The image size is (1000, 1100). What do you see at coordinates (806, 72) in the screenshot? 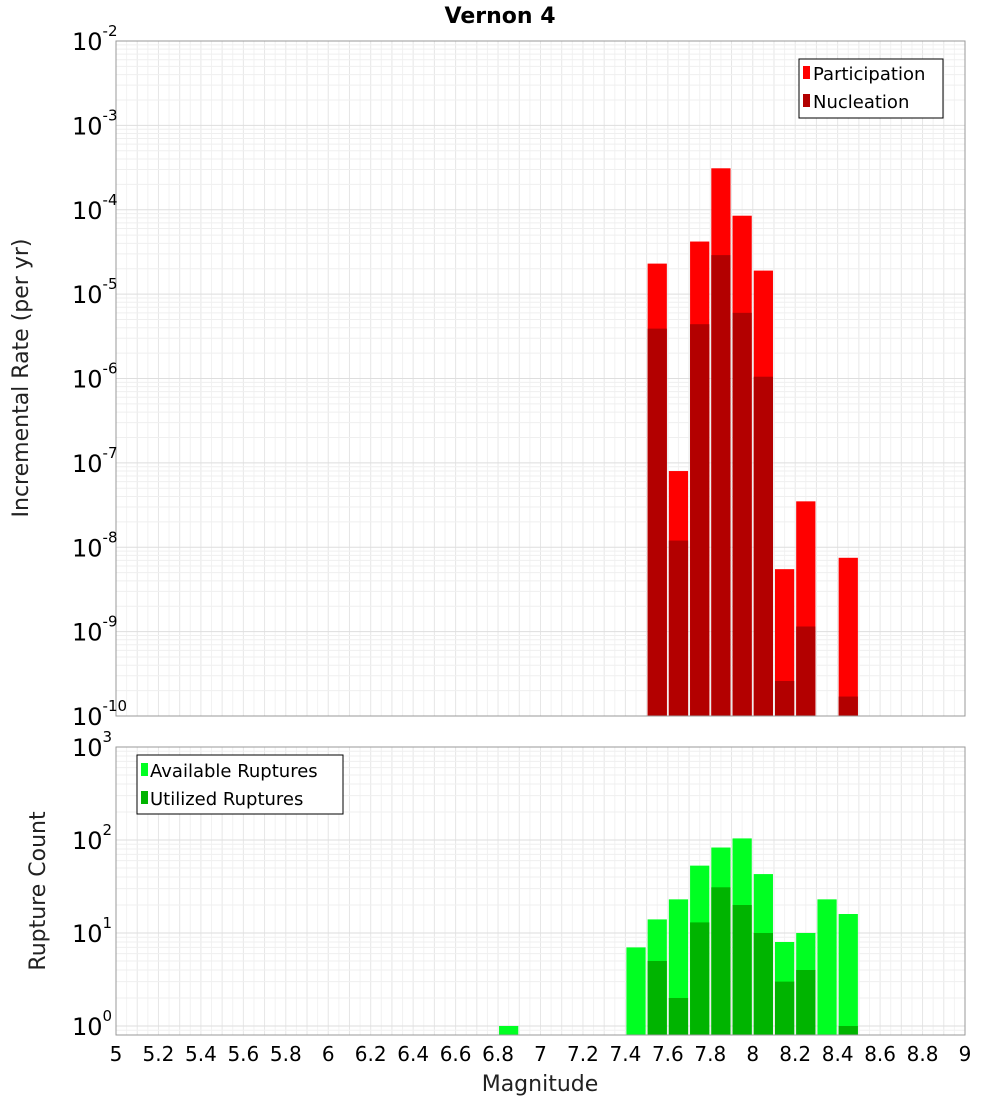
I see `participation-swatch` at bounding box center [806, 72].